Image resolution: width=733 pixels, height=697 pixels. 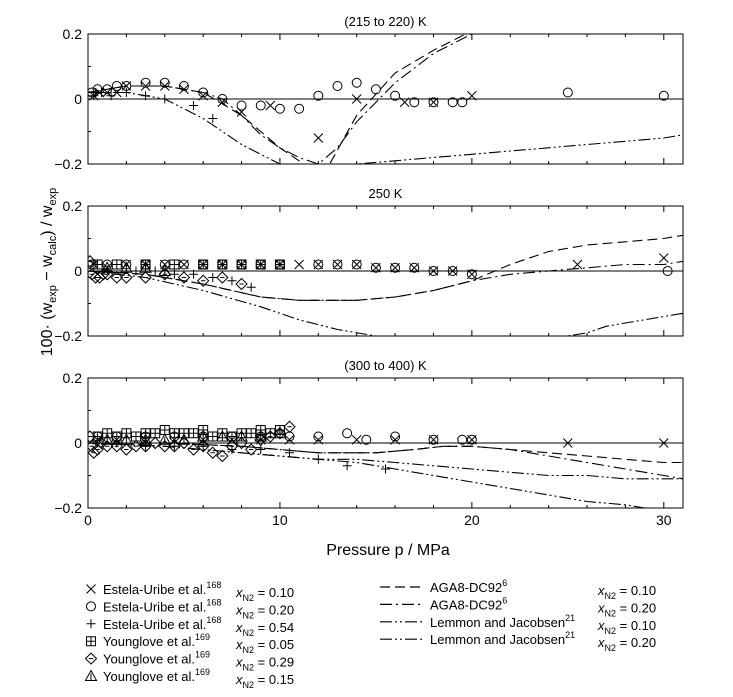 What do you see at coordinates (264, 611) in the screenshot?
I see `legend-value: xN2 = 0.20` at bounding box center [264, 611].